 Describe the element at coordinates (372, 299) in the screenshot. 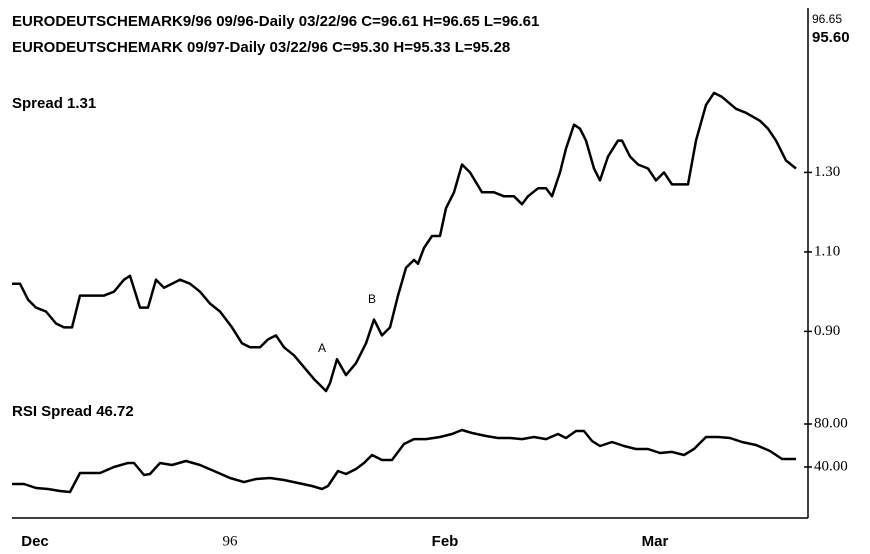

I see `annotation: B` at that location.